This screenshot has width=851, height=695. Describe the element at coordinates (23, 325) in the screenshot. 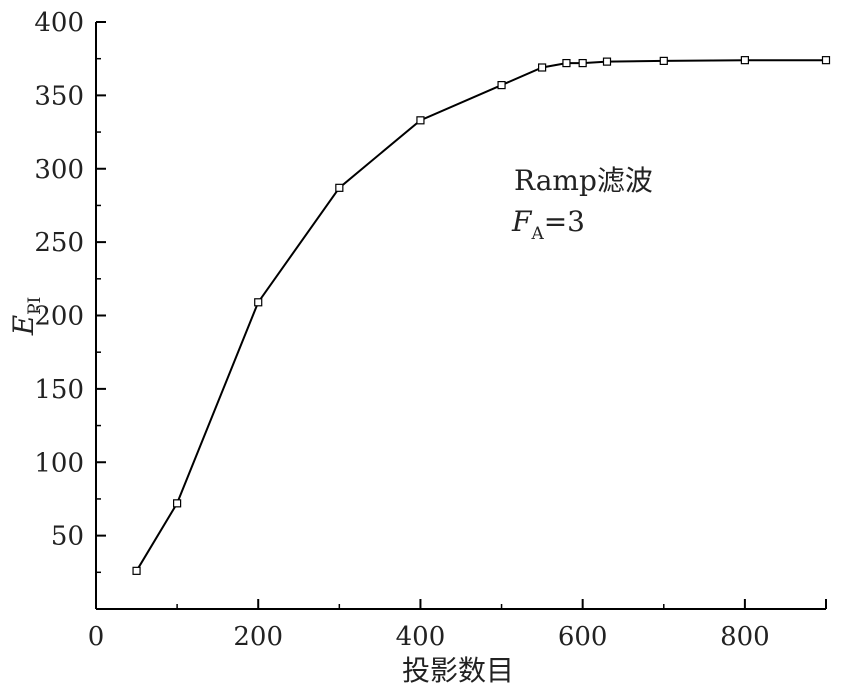

I see `y-axis-title-main: E` at that location.